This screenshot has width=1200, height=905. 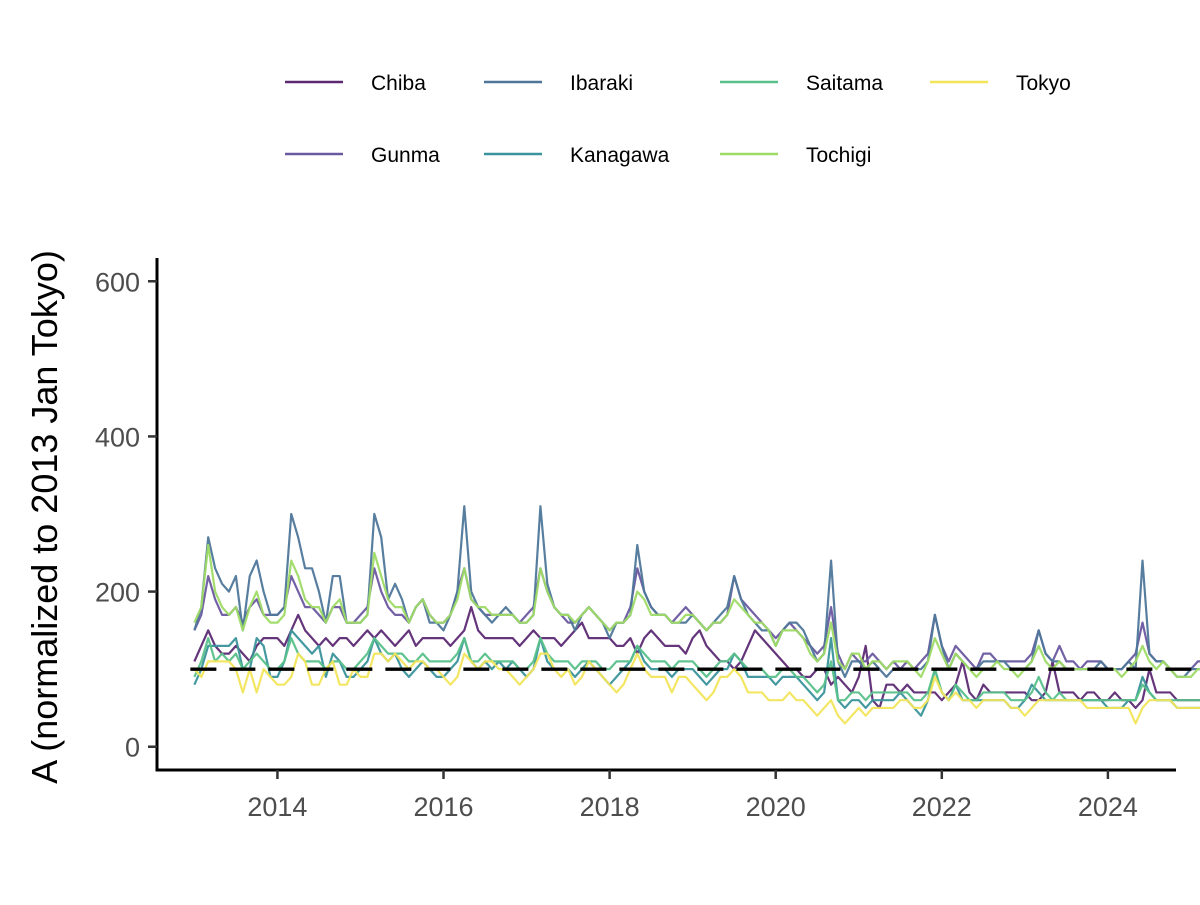 I want to click on y-tick-label: 400, so click(x=117, y=437).